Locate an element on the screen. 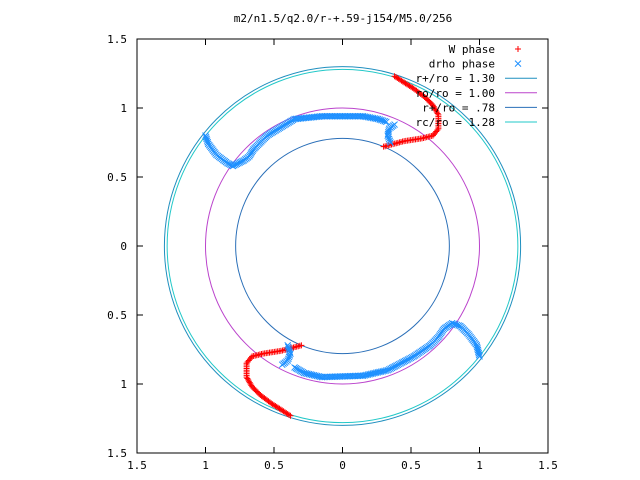  legend-label: drho phase is located at coordinates (462, 64).